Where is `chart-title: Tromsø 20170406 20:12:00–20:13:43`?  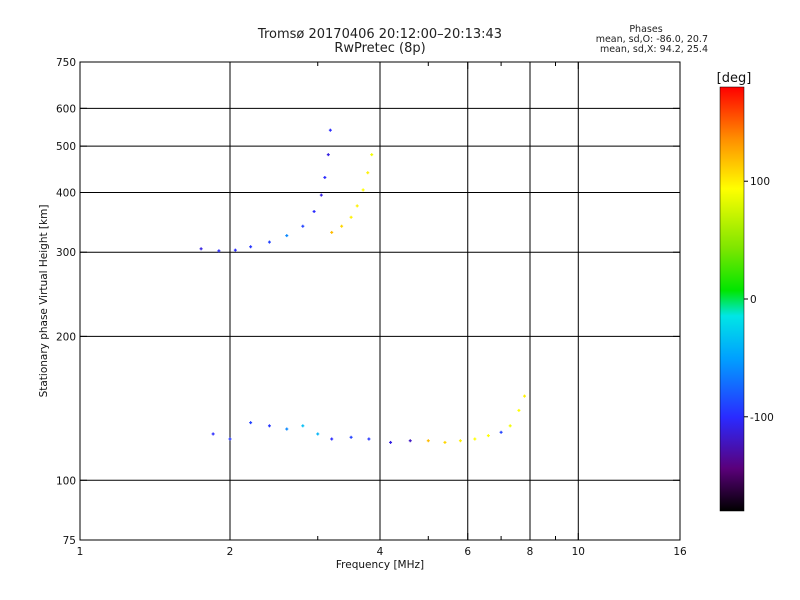 chart-title: Tromsø 20170406 20:12:00–20:13:43 is located at coordinates (379, 34).